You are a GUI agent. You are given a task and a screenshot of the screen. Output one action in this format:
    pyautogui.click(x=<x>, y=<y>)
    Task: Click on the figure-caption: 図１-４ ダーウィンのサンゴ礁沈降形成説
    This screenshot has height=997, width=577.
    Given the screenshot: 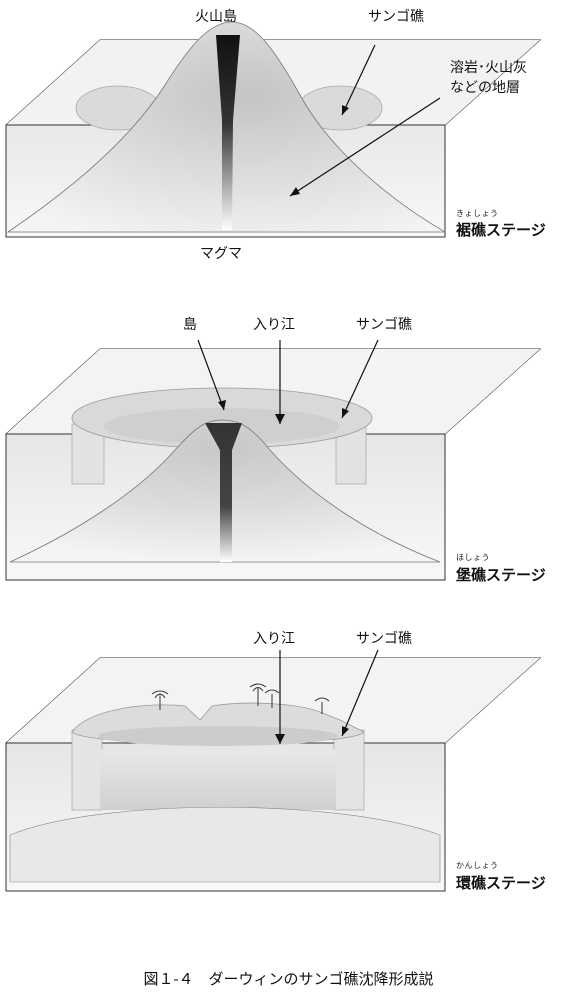 What is the action you would take?
    pyautogui.click(x=288, y=978)
    